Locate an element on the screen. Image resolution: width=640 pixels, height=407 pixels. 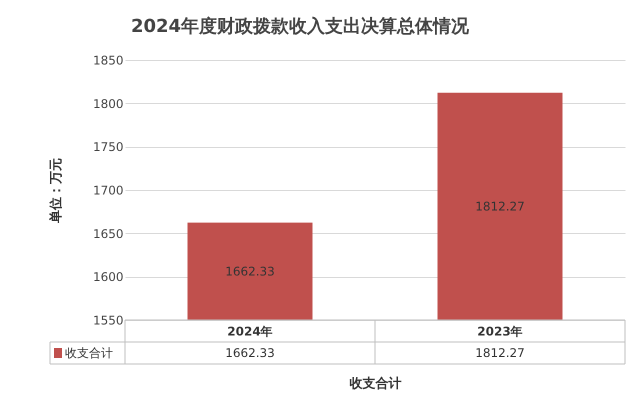
x-tick-label: 2024年 is located at coordinates (250, 331).